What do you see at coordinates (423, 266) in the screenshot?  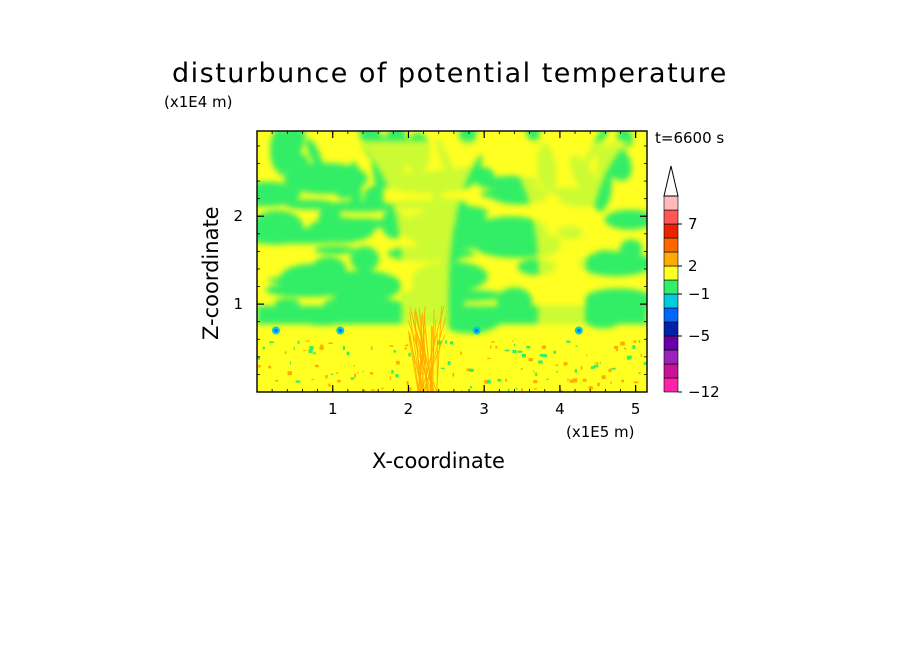 I see `yellow-plume` at bounding box center [423, 266].